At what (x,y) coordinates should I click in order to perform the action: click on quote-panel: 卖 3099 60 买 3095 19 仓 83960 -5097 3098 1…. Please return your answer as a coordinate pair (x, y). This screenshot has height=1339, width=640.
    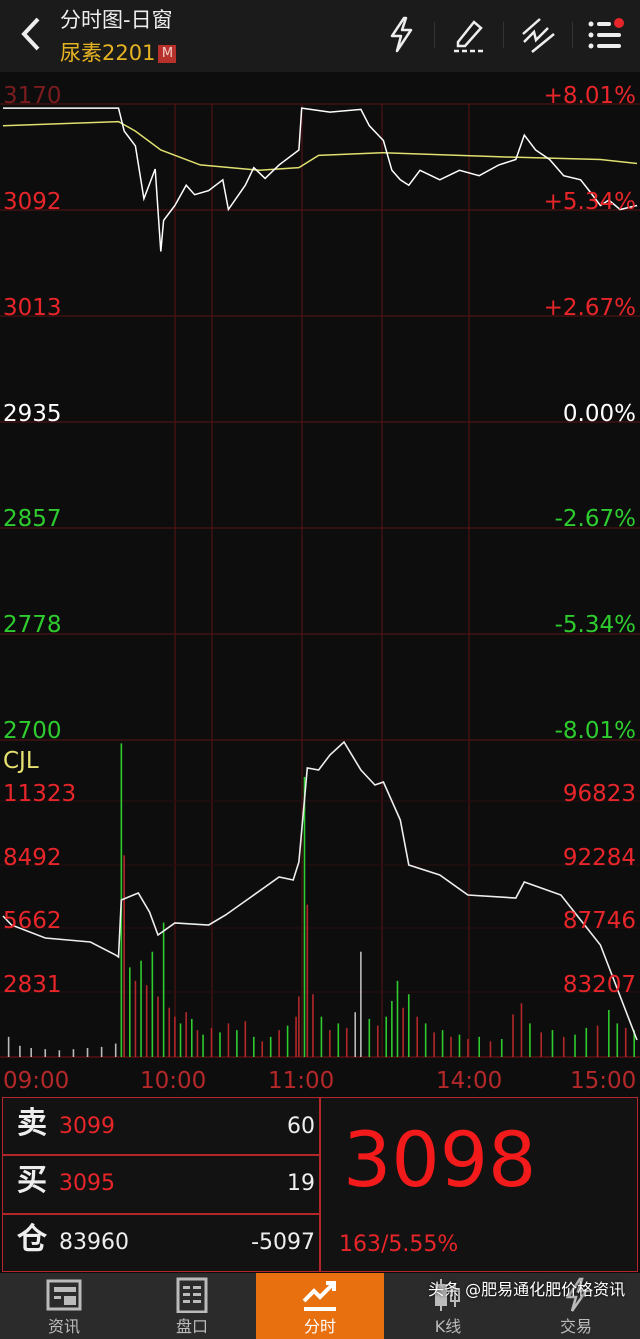
    Looking at the image, I should click on (320, 1184).